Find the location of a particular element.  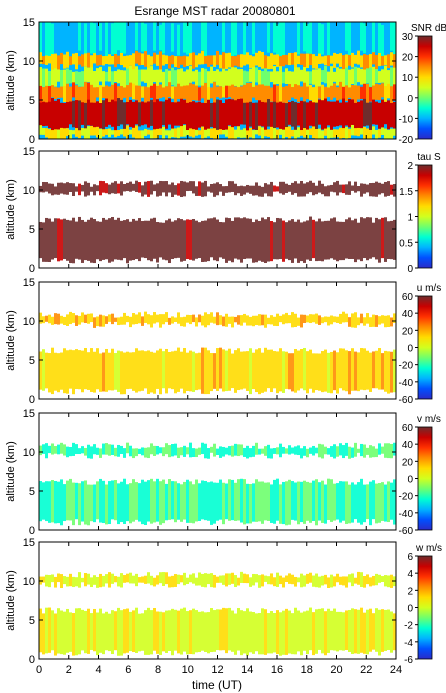

colorbar-tick-label: -4 is located at coordinates (408, 643).